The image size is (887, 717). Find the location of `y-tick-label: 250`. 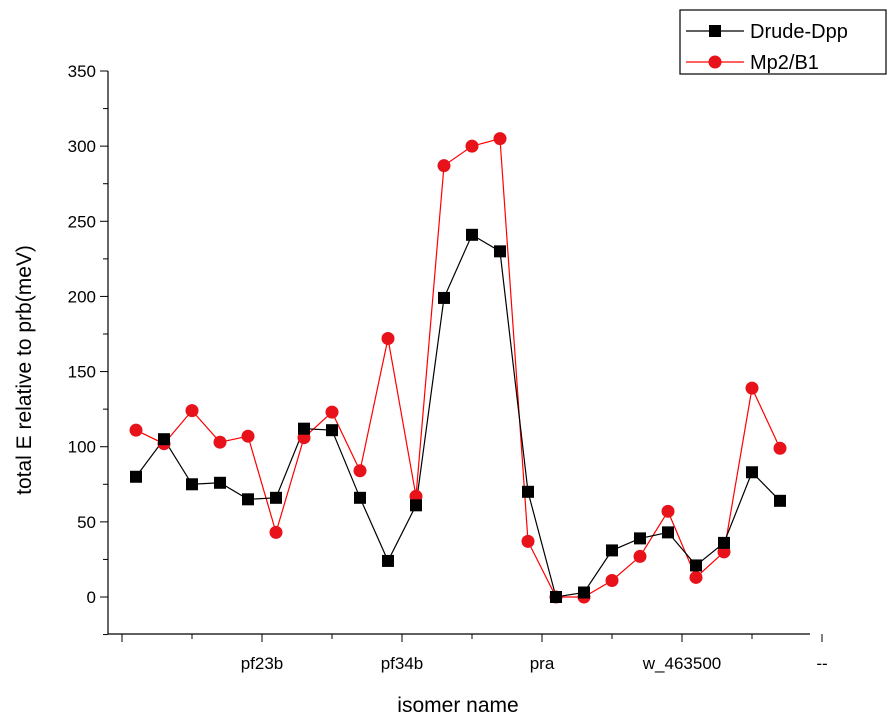

y-tick-label: 250 is located at coordinates (82, 221).